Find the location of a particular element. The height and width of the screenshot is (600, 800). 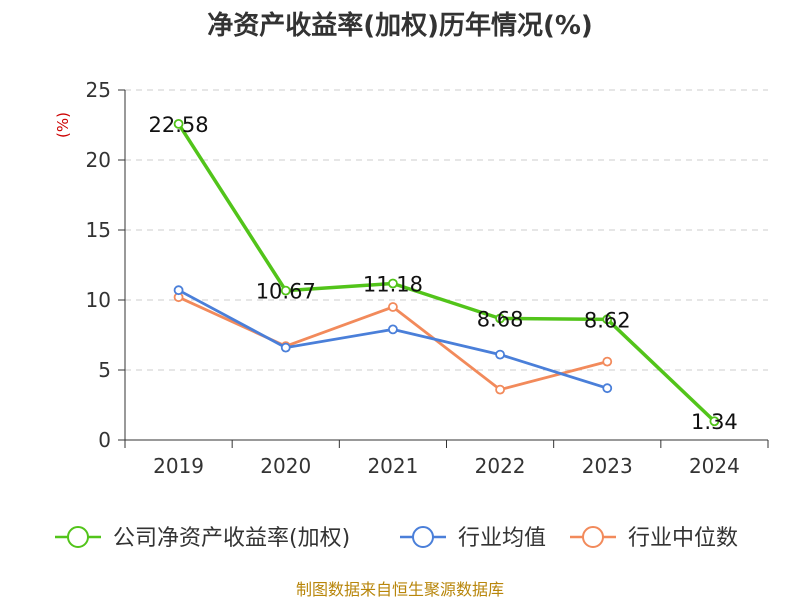

y-tick-label: 5 is located at coordinates (104, 370).